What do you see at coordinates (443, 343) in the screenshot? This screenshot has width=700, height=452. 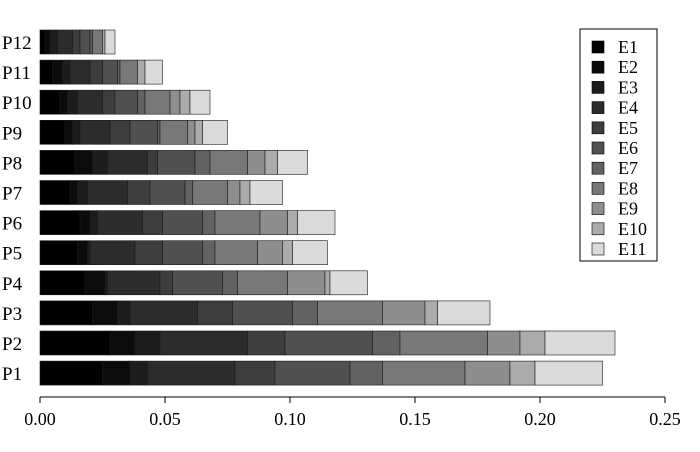 I see `bar-segment-p2-e8` at bounding box center [443, 343].